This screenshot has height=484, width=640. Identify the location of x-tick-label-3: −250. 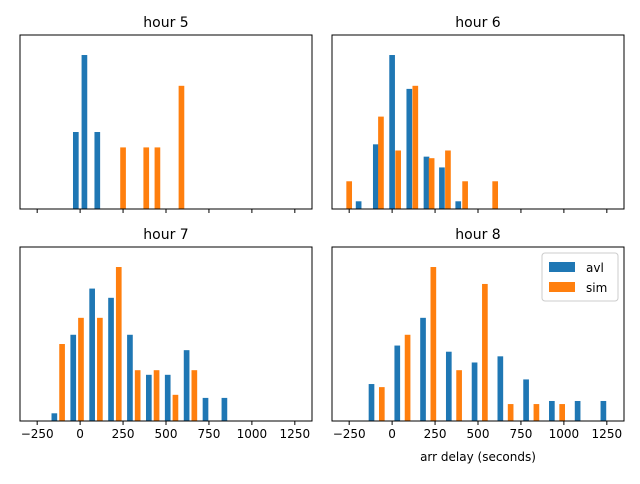
(37, 434).